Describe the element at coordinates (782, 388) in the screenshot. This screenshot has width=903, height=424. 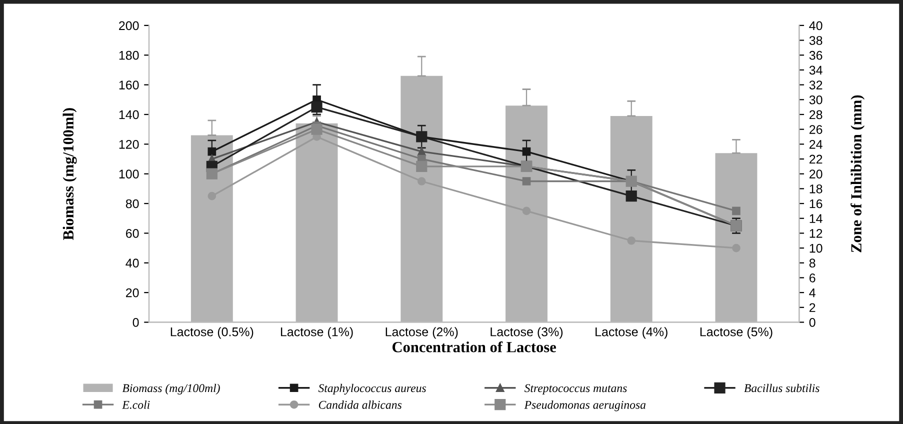
I see `legend-label: Bacillus subtilis` at that location.